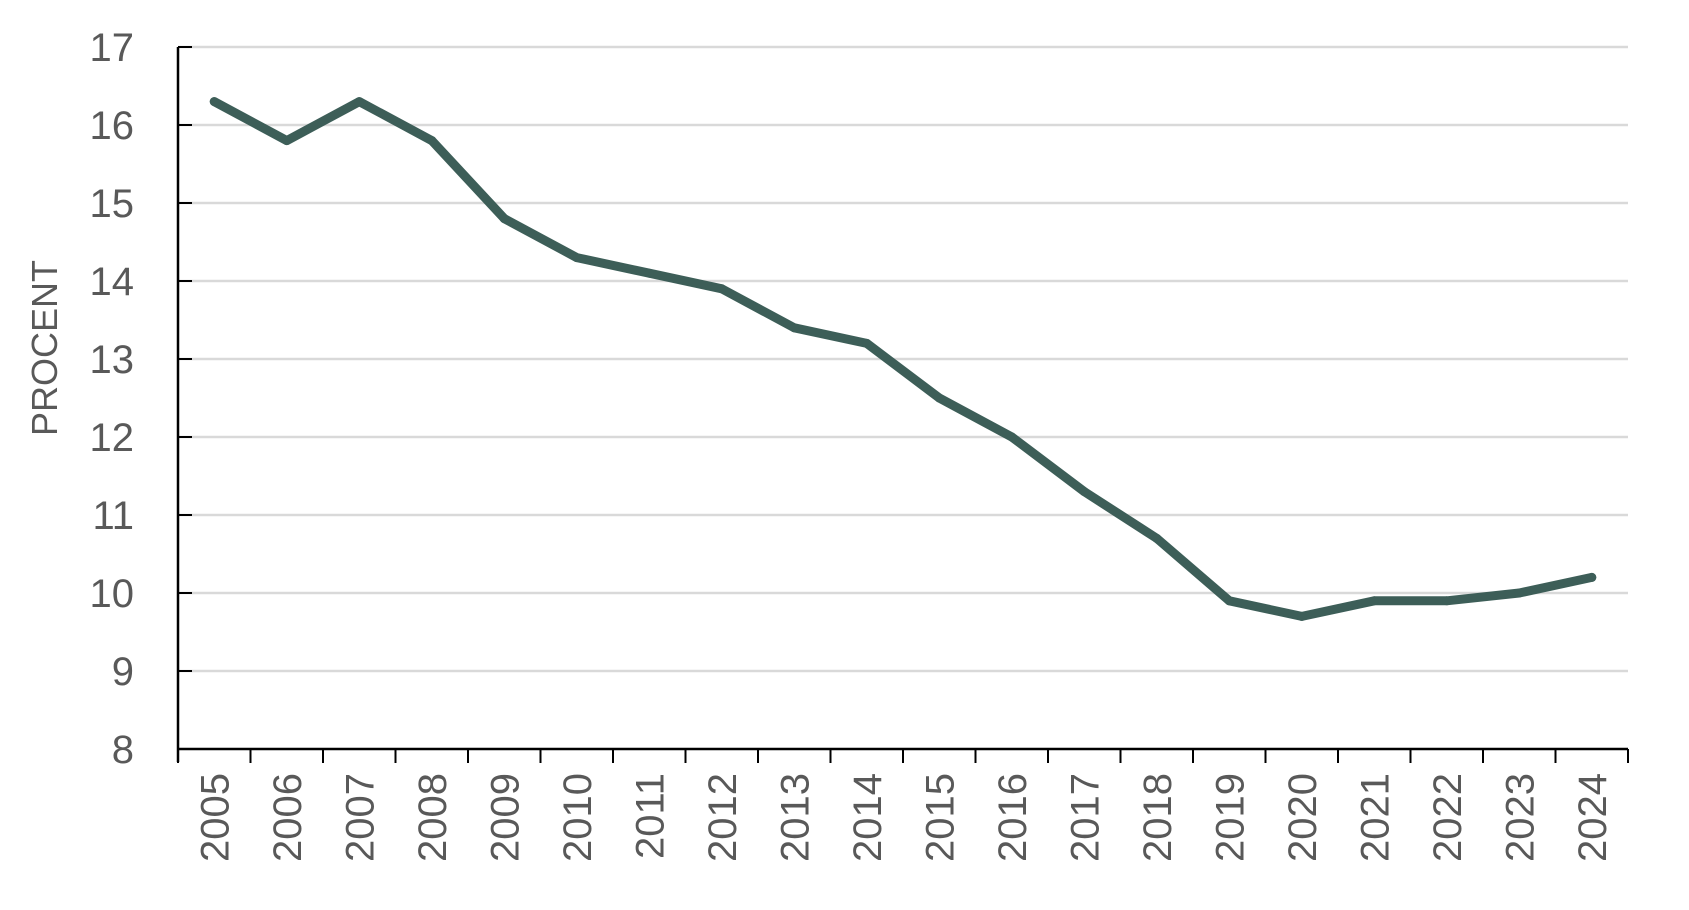 The height and width of the screenshot is (910, 1689). What do you see at coordinates (141, 399) in the screenshot?
I see `y-axis: 8 9 10 11 12 13 14 15 16 17` at bounding box center [141, 399].